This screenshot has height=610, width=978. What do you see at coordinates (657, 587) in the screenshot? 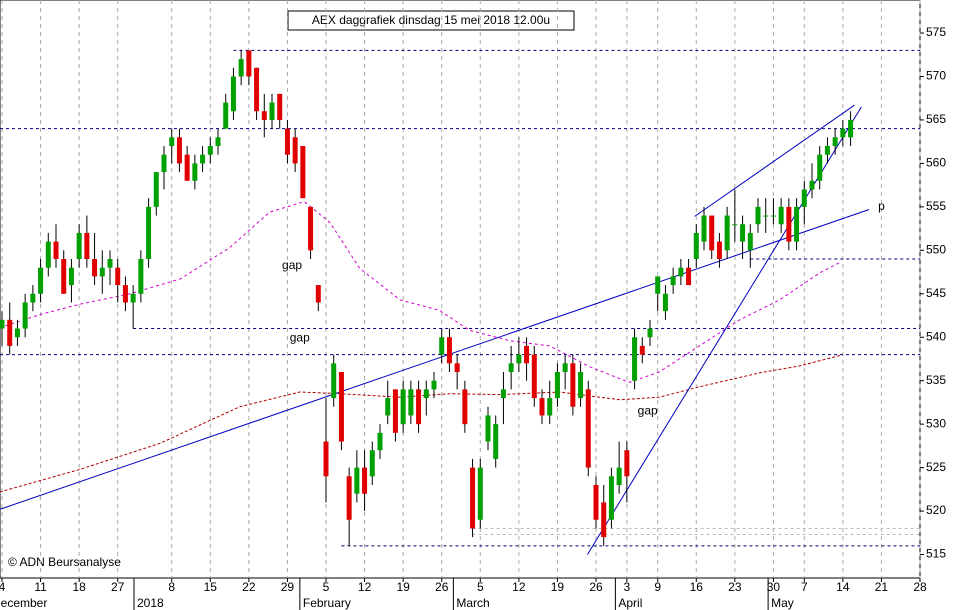
I see `x-tick-label: 9` at bounding box center [657, 587].